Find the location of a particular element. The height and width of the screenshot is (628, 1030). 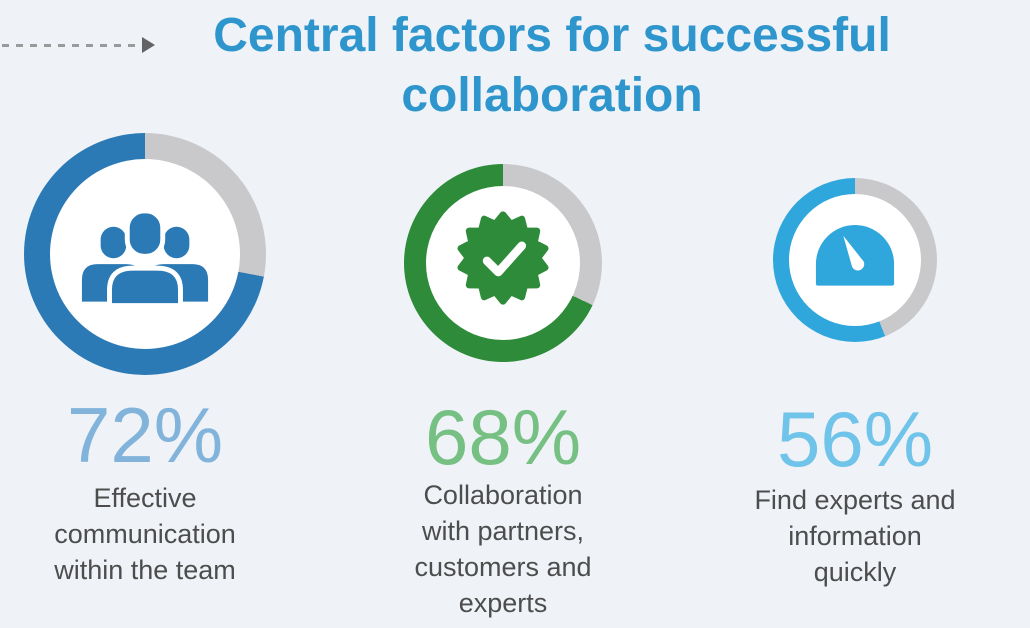

arrow-head-icon is located at coordinates (148, 45).